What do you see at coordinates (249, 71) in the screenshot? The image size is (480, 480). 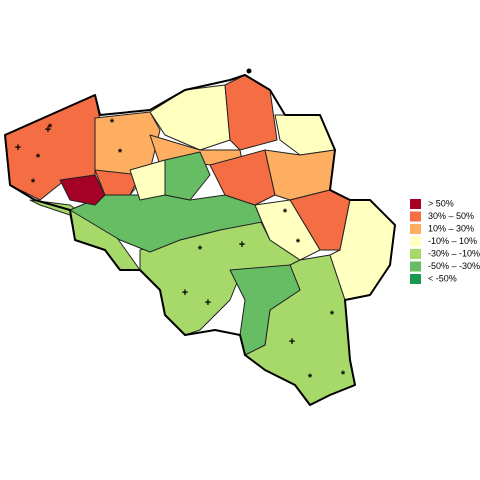 I see `enclave-dot` at bounding box center [249, 71].